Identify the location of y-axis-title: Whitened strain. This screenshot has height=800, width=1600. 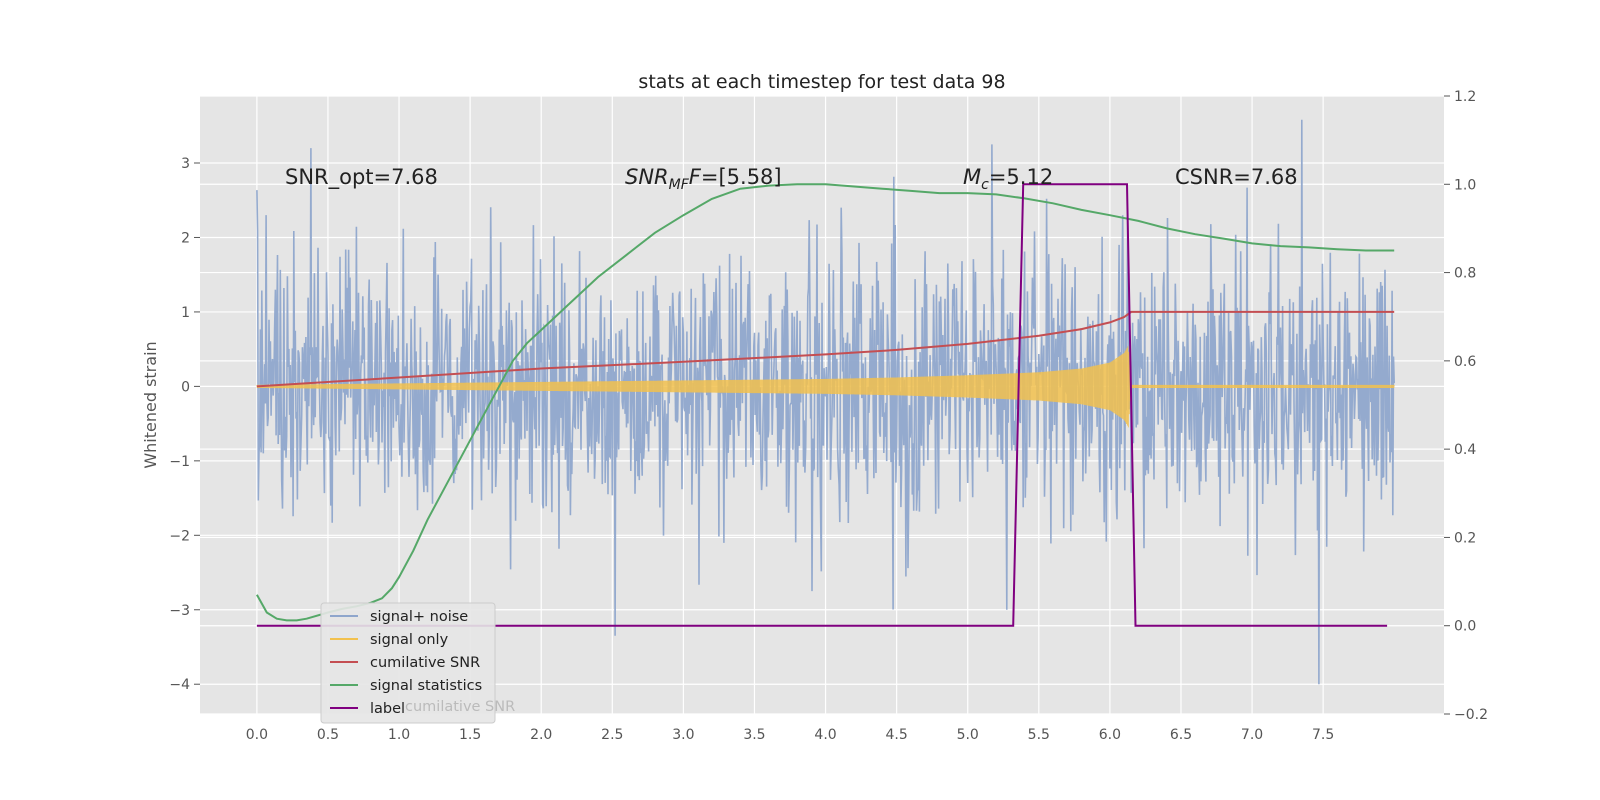
(150, 404).